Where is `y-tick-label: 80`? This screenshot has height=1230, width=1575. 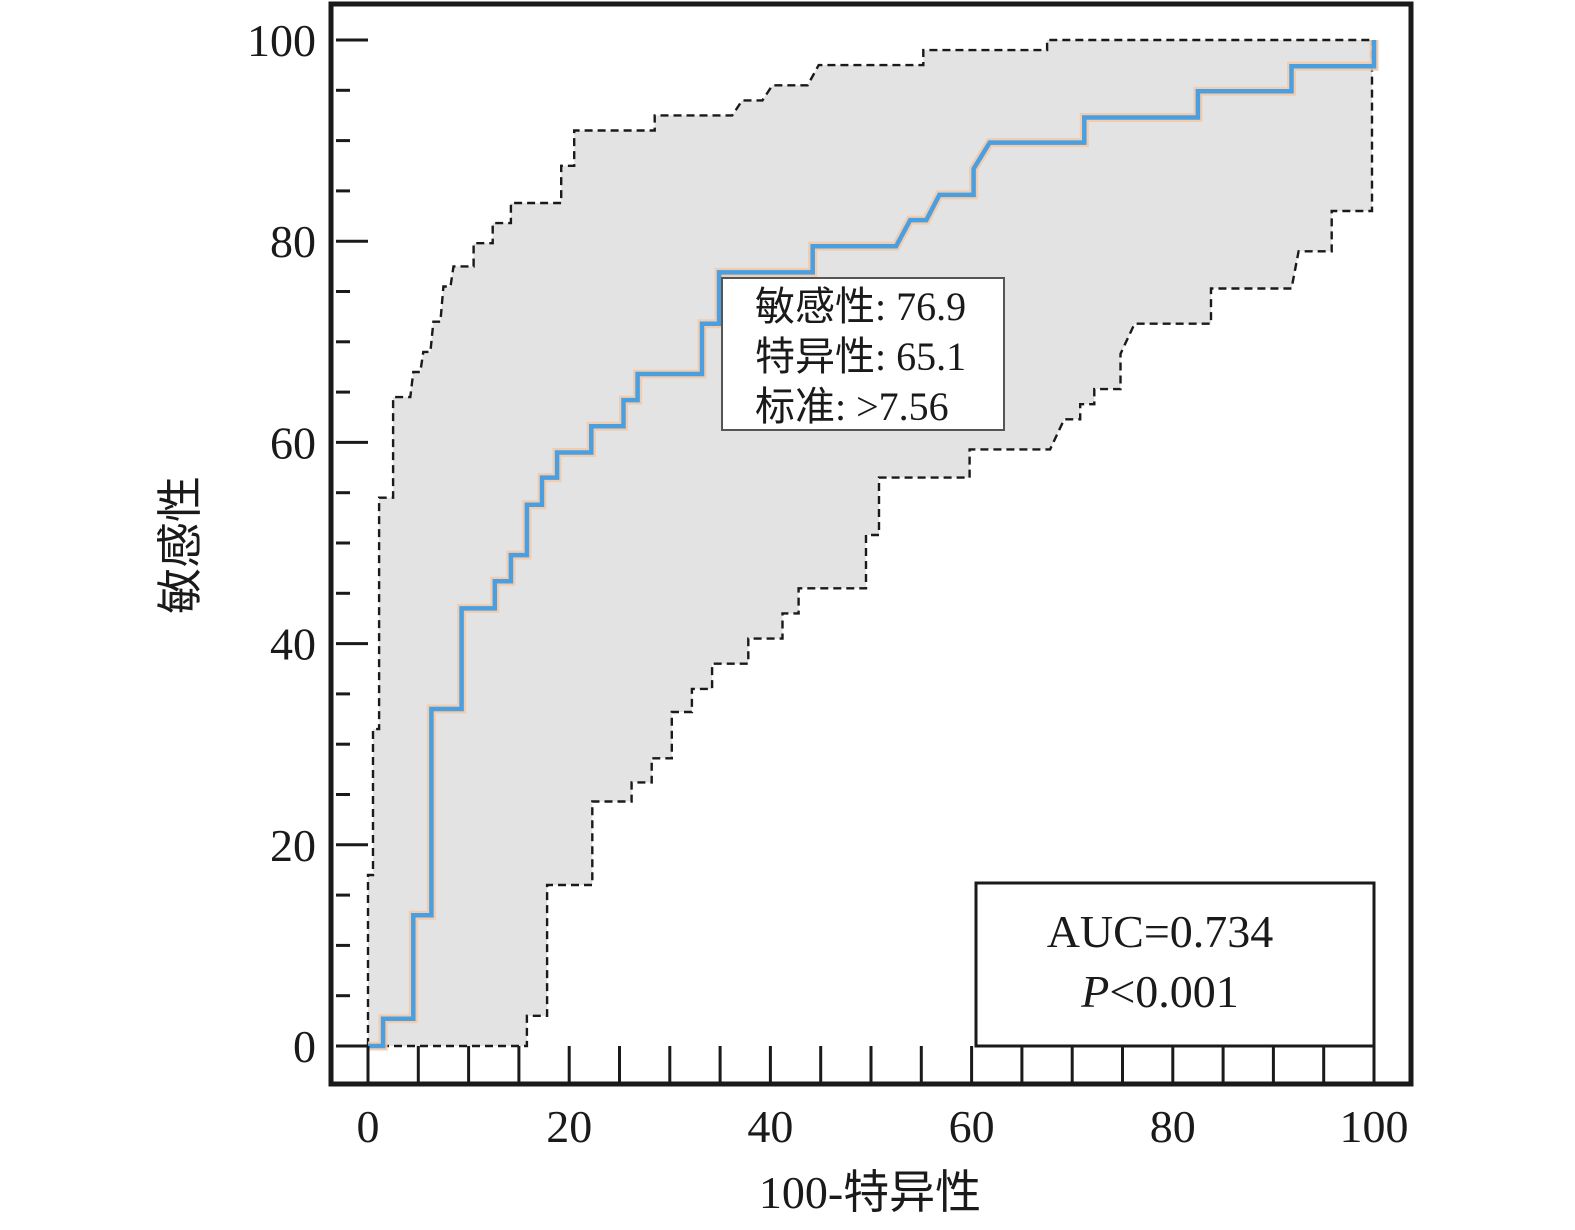 y-tick-label: 80 is located at coordinates (293, 241).